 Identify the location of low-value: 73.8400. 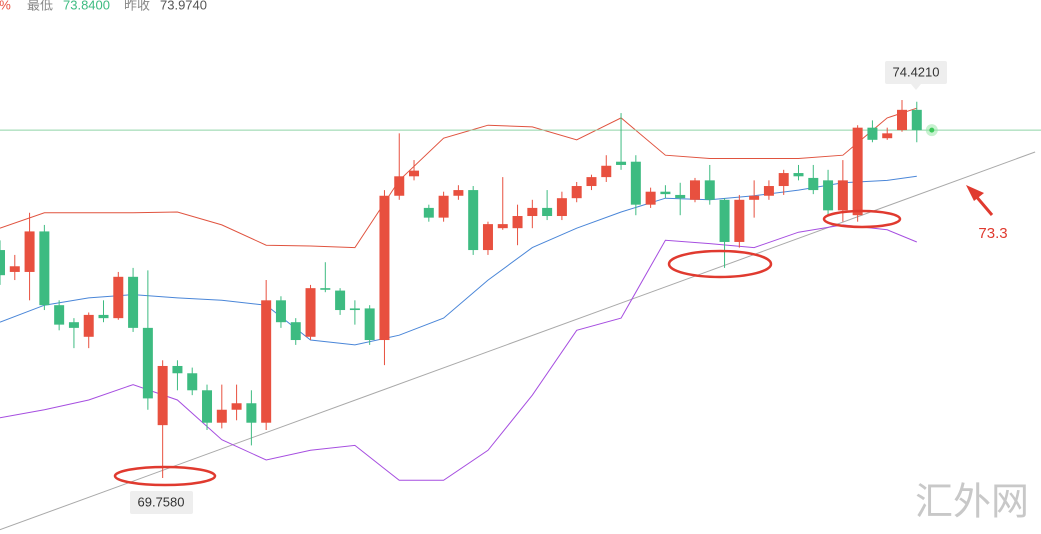
(86, 6).